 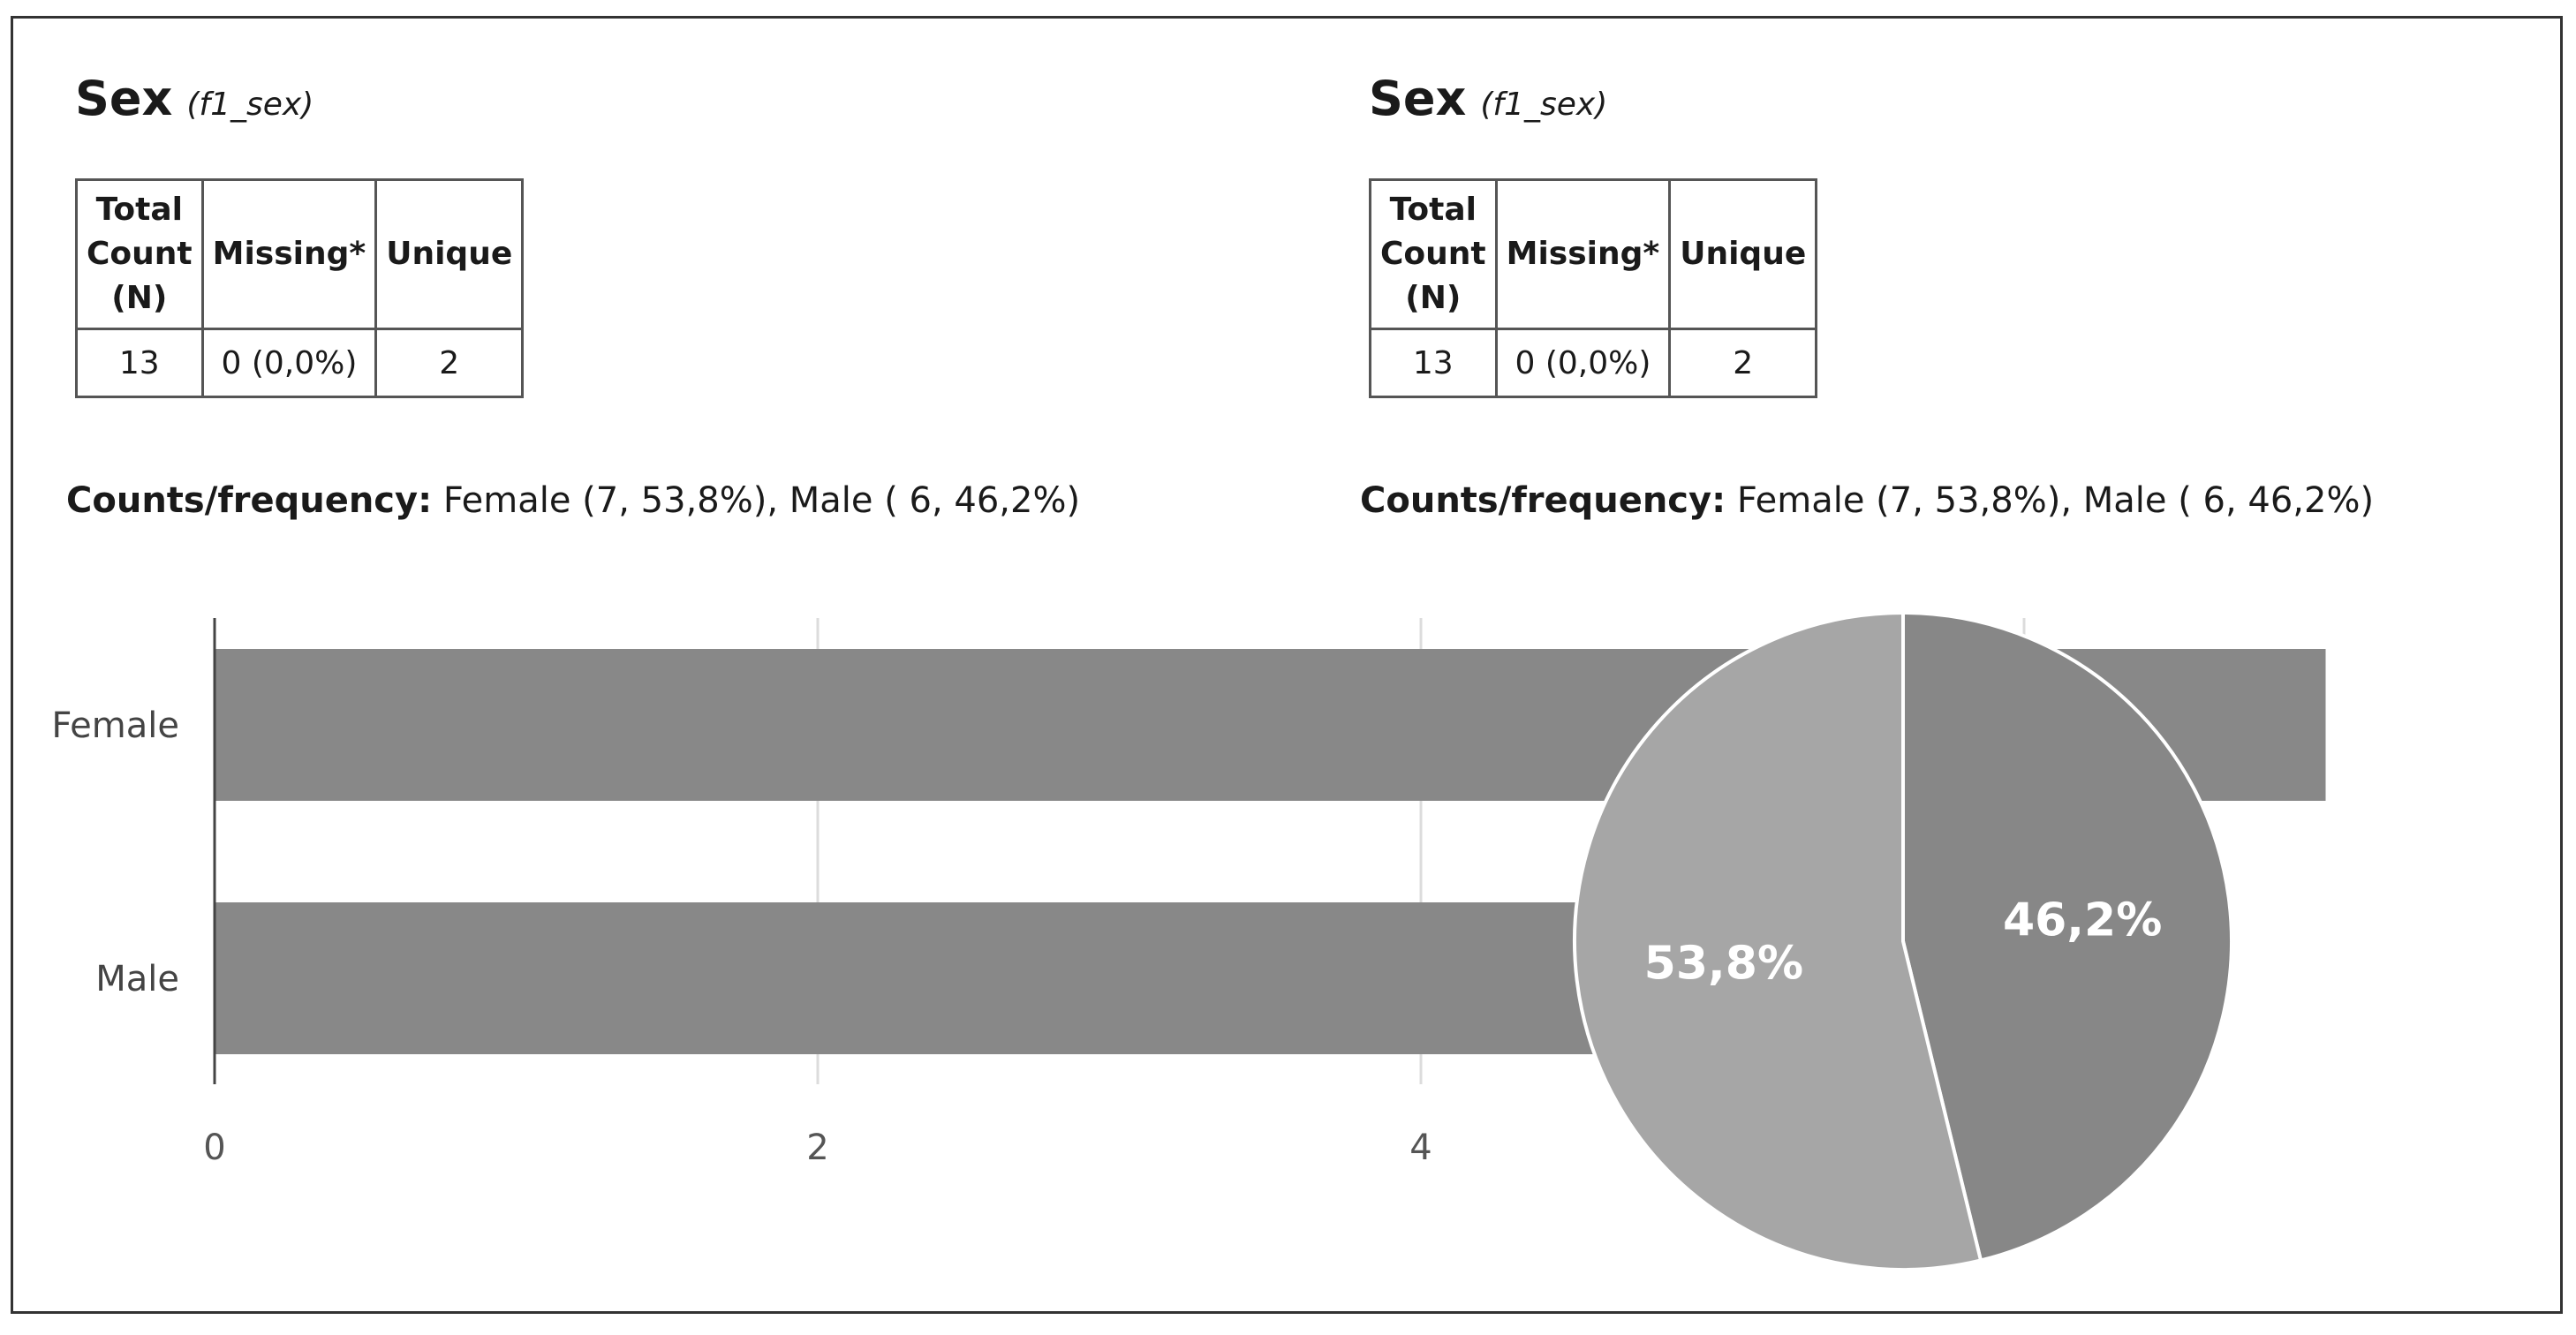 What do you see at coordinates (115, 725) in the screenshot?
I see `category-label: Female` at bounding box center [115, 725].